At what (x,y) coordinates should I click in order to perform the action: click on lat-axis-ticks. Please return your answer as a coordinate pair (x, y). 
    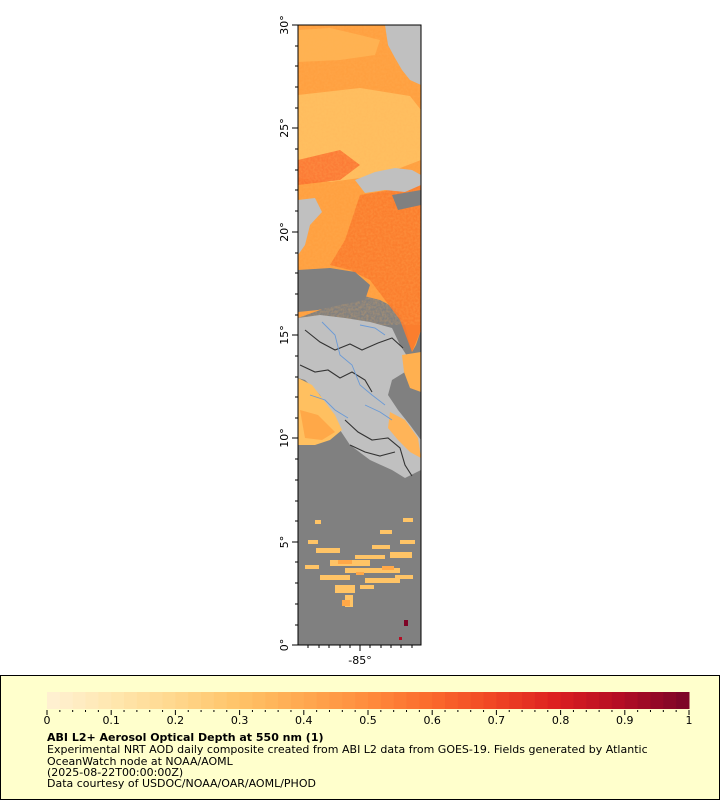
    Looking at the image, I should click on (295, 335).